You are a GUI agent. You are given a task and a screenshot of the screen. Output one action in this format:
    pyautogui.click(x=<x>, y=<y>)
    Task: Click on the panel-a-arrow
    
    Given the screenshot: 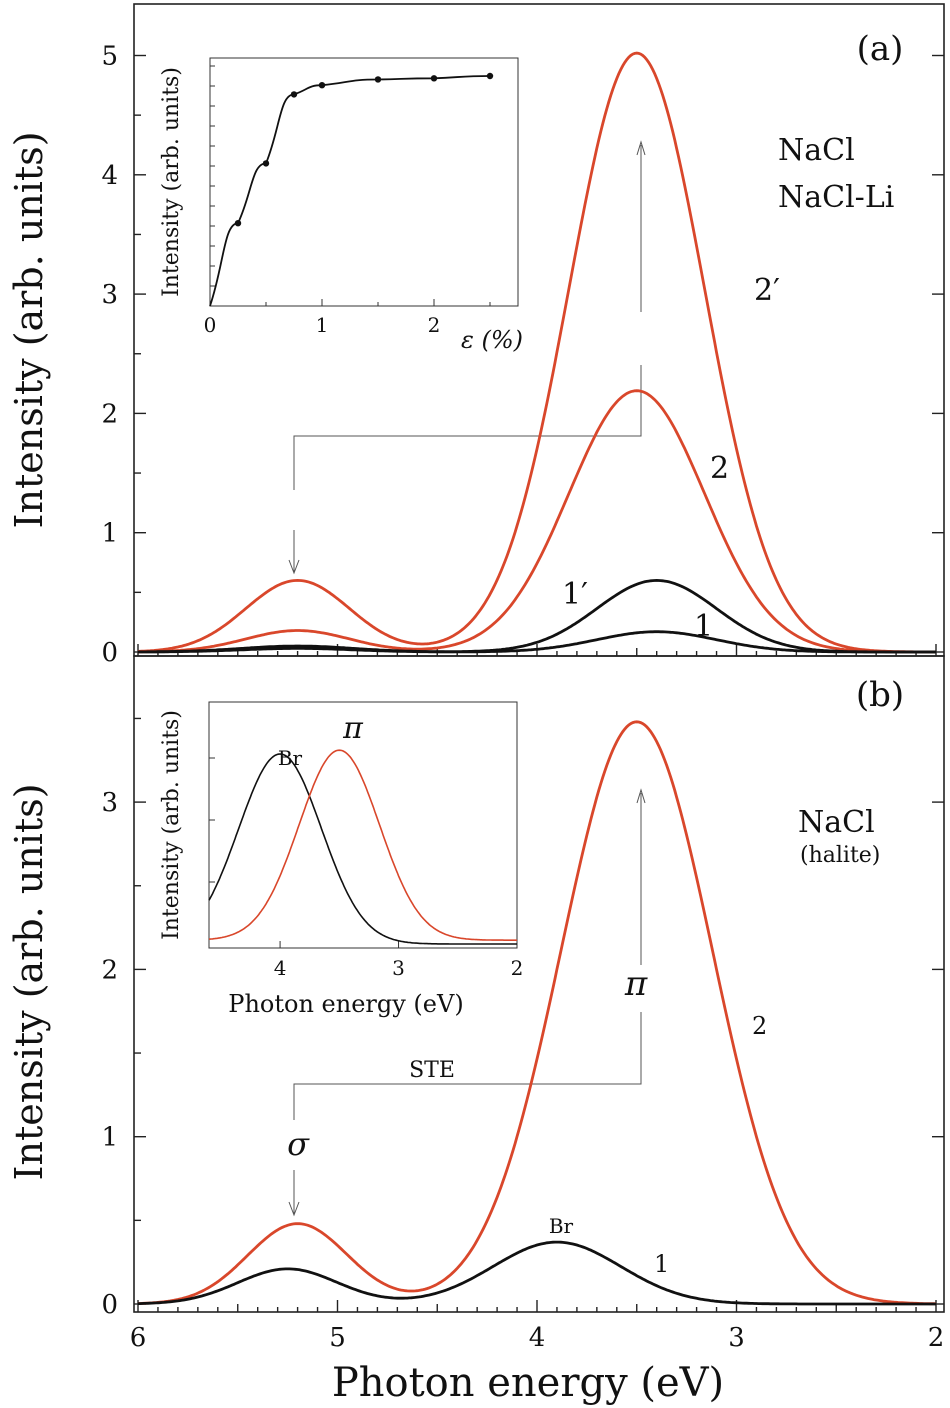 What is the action you would take?
    pyautogui.click(x=467, y=357)
    